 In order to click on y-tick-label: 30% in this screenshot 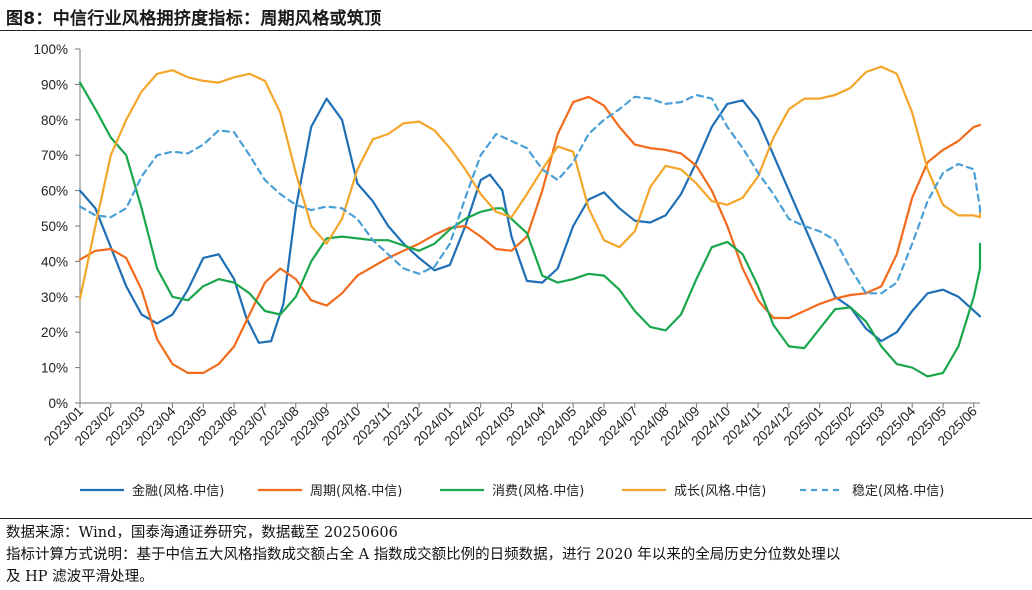, I will do `click(54, 297)`.